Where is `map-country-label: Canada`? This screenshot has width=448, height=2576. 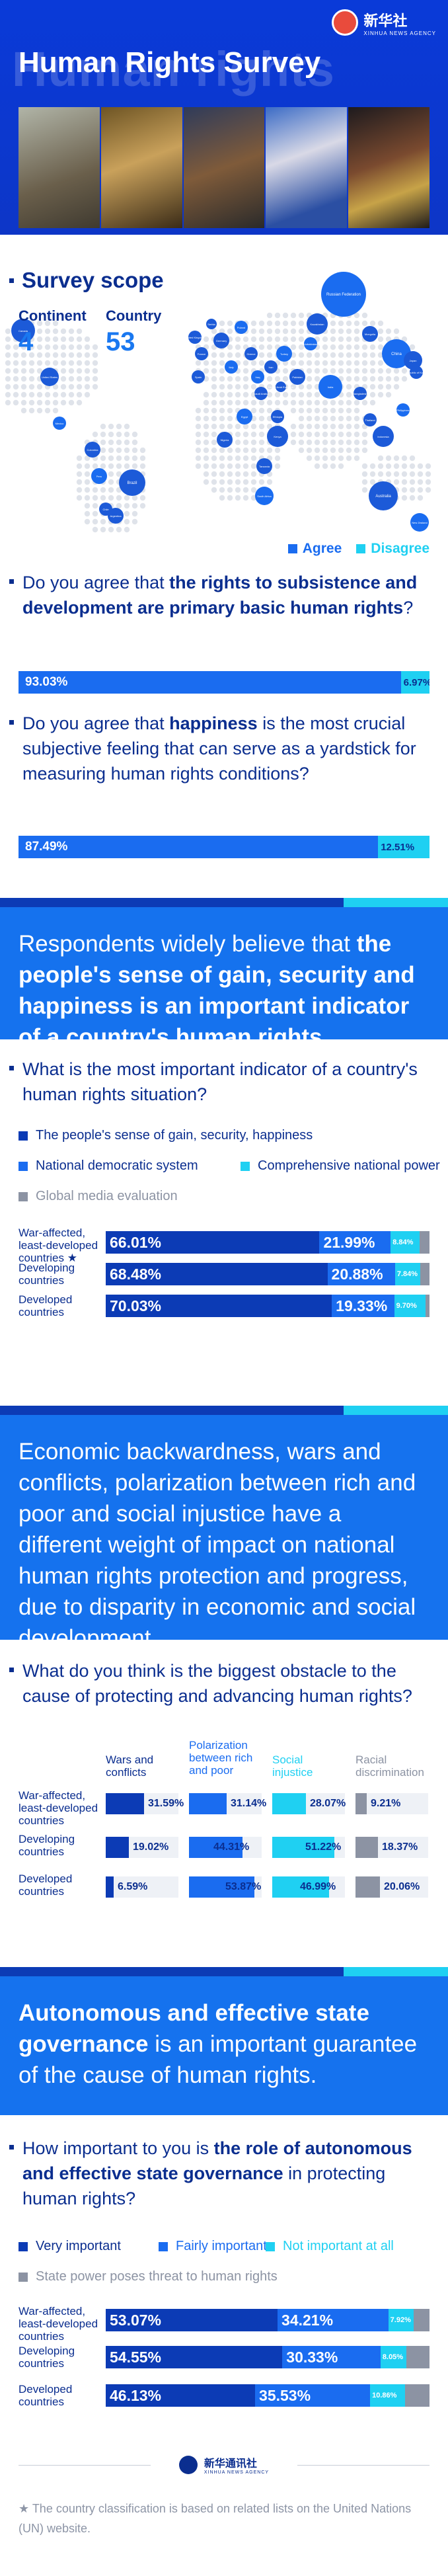
map-country-label: Canada is located at coordinates (23, 331).